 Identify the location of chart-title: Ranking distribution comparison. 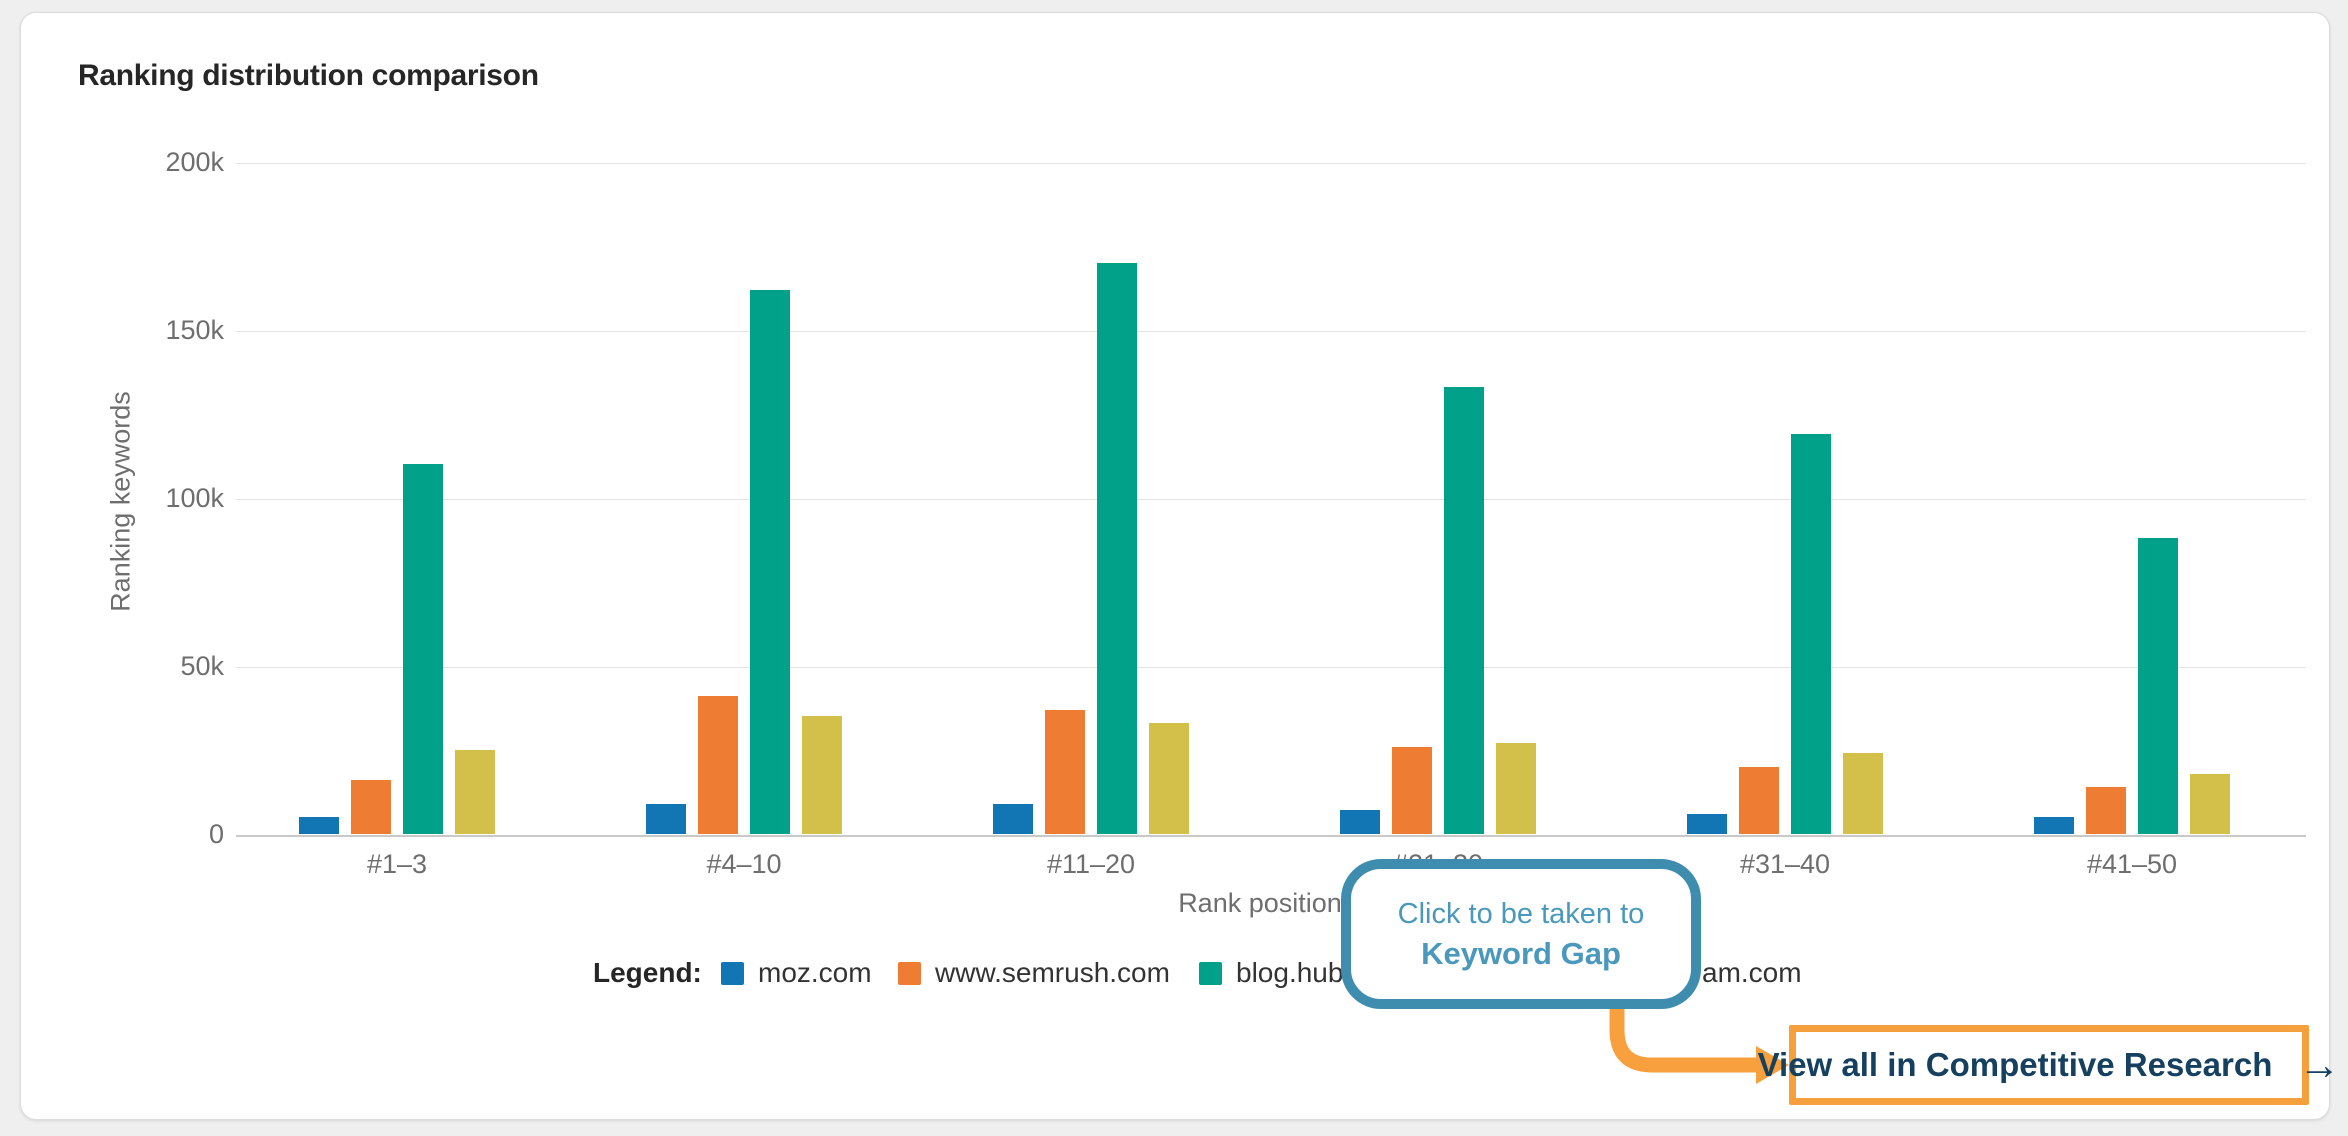
(308, 75).